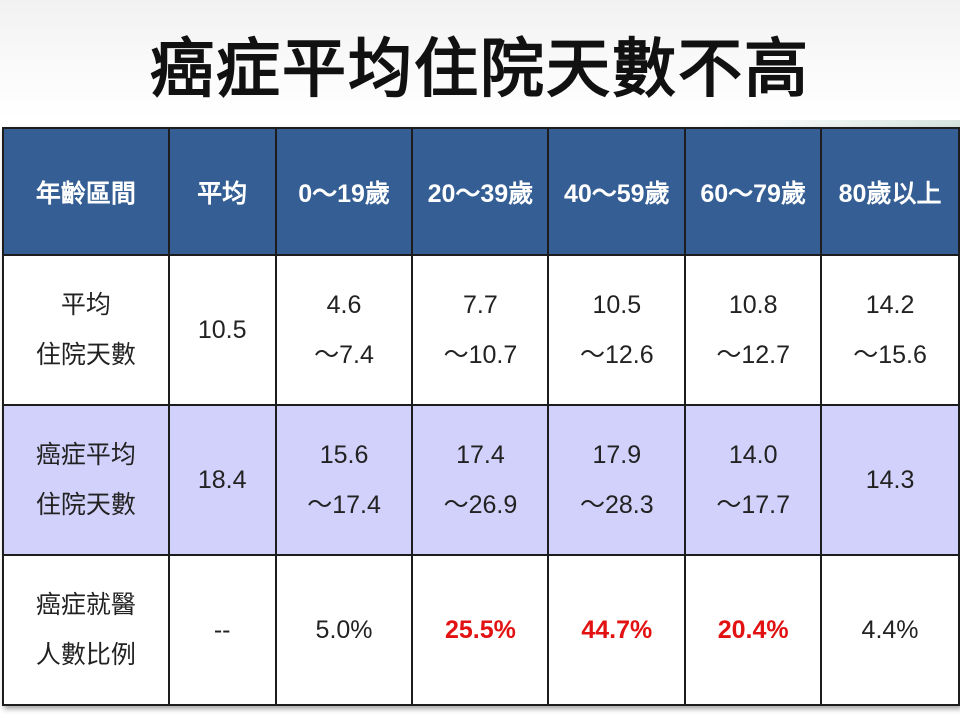 Image resolution: width=960 pixels, height=720 pixels. I want to click on table-cell: 5.0%, so click(344, 630).